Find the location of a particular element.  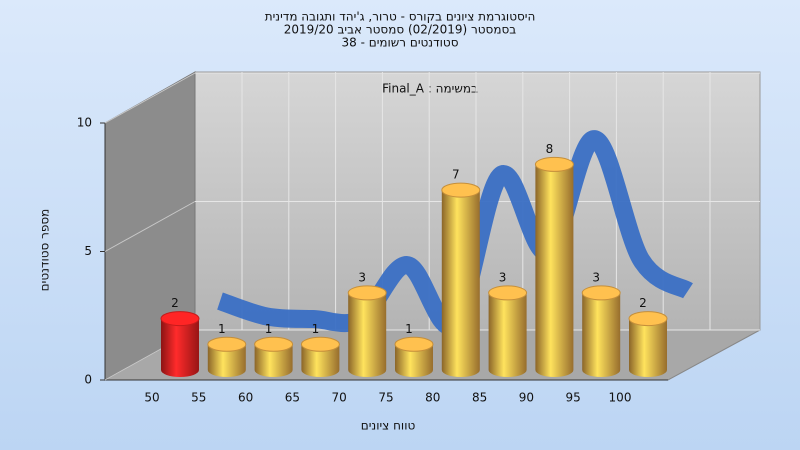

x-tick-label: 65 is located at coordinates (292, 398).